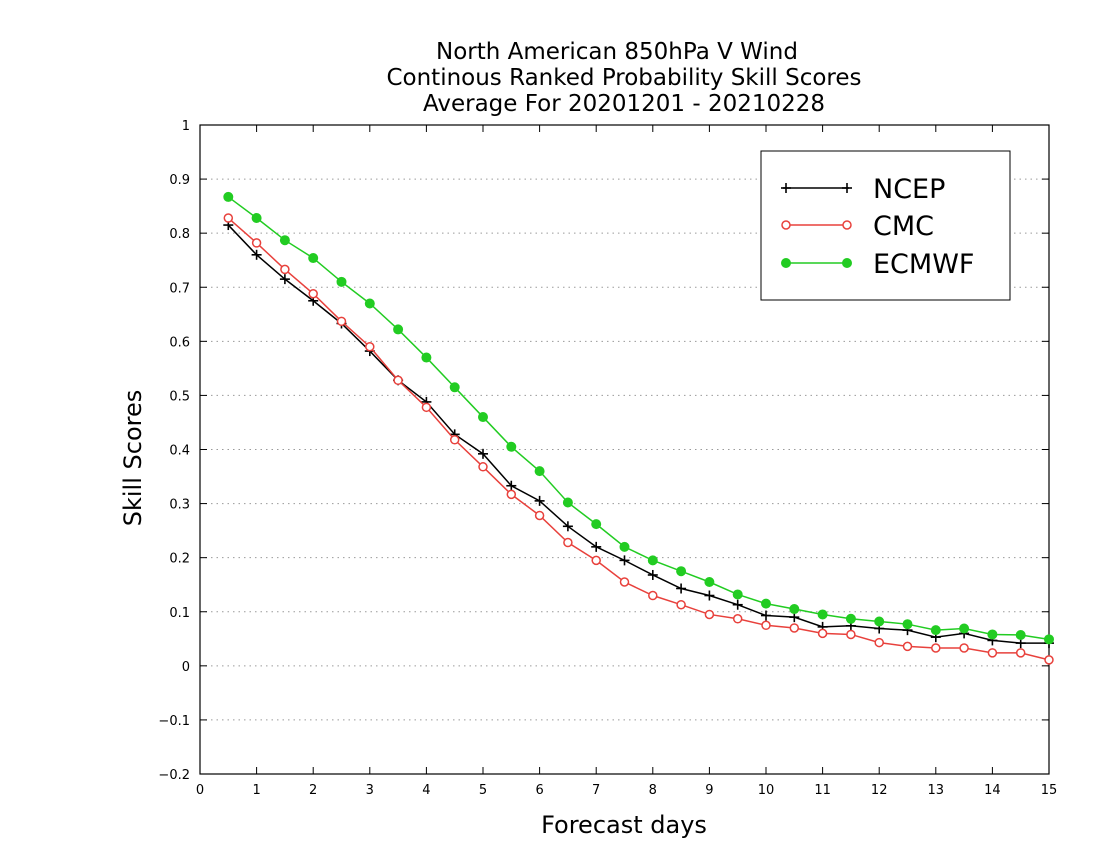 The height and width of the screenshot is (850, 1100). What do you see at coordinates (822, 790) in the screenshot?
I see `x-tick-label: 11` at bounding box center [822, 790].